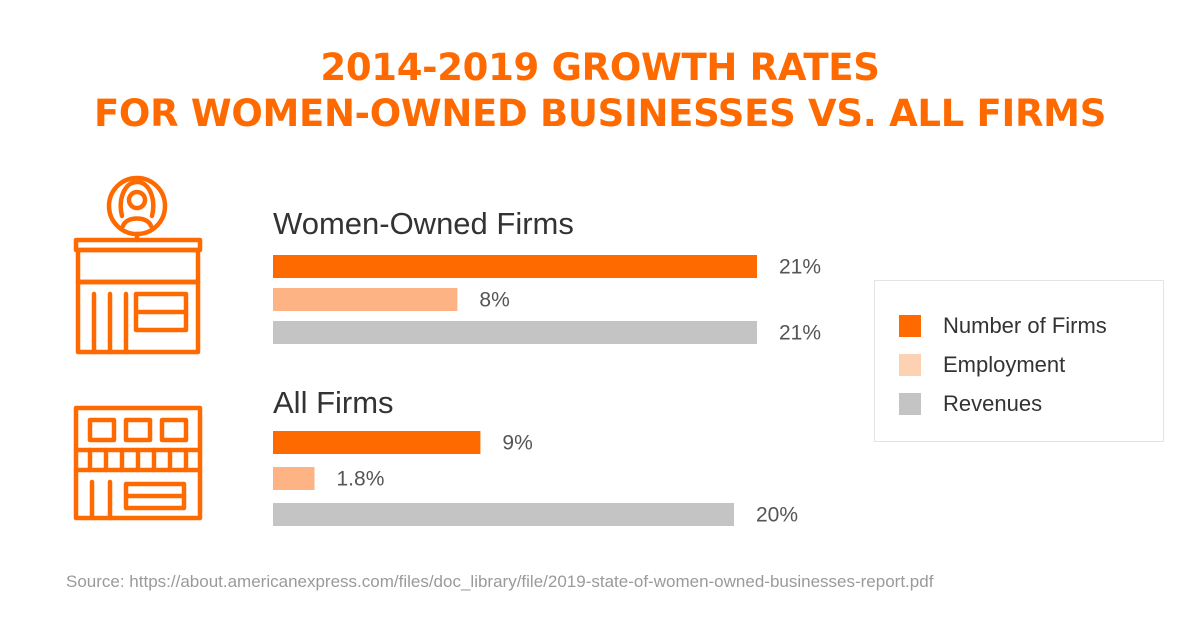  I want to click on bar-all-firms-number-of-firms, so click(377, 442).